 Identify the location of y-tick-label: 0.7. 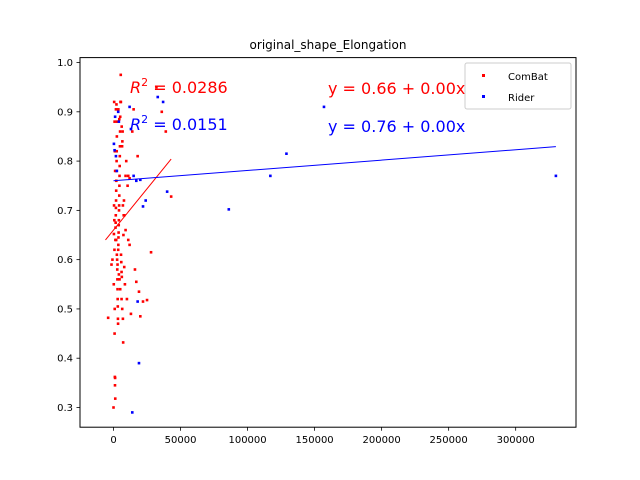
(65, 211).